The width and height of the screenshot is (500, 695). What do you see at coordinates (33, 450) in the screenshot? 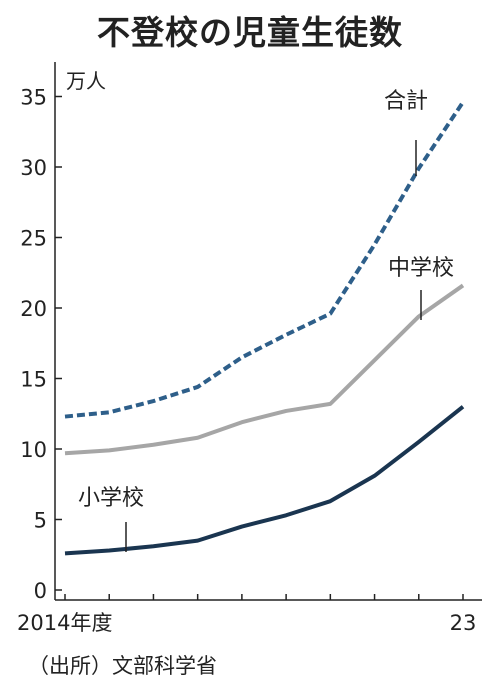
I see `y-tick-label: 10` at bounding box center [33, 450].